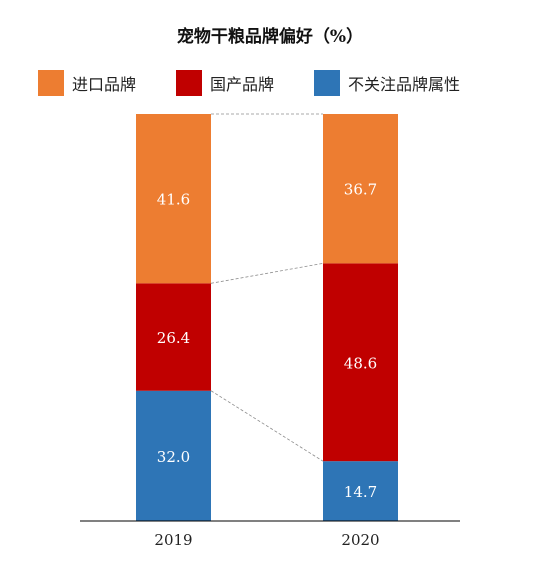  I want to click on value-label-2020-series-1: 48.6, so click(360, 363).